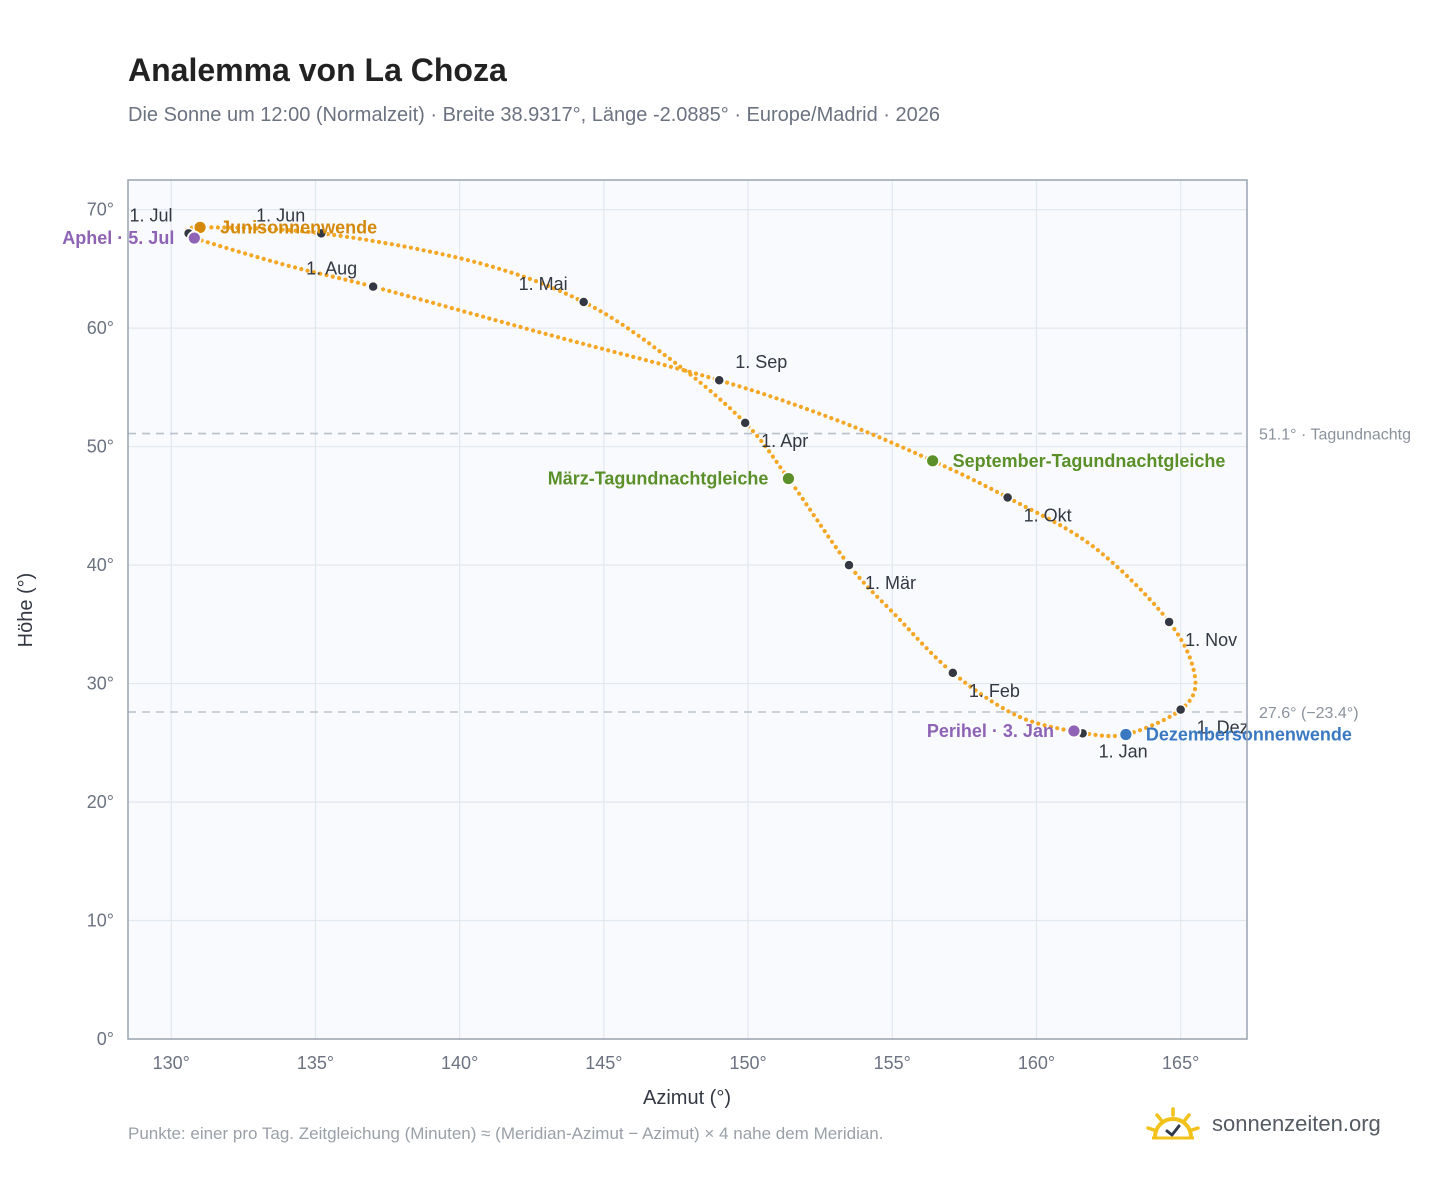  Describe the element at coordinates (1335, 435) in the screenshot. I see `reference-line-label: 51.1° · Tagundnachtg` at that location.